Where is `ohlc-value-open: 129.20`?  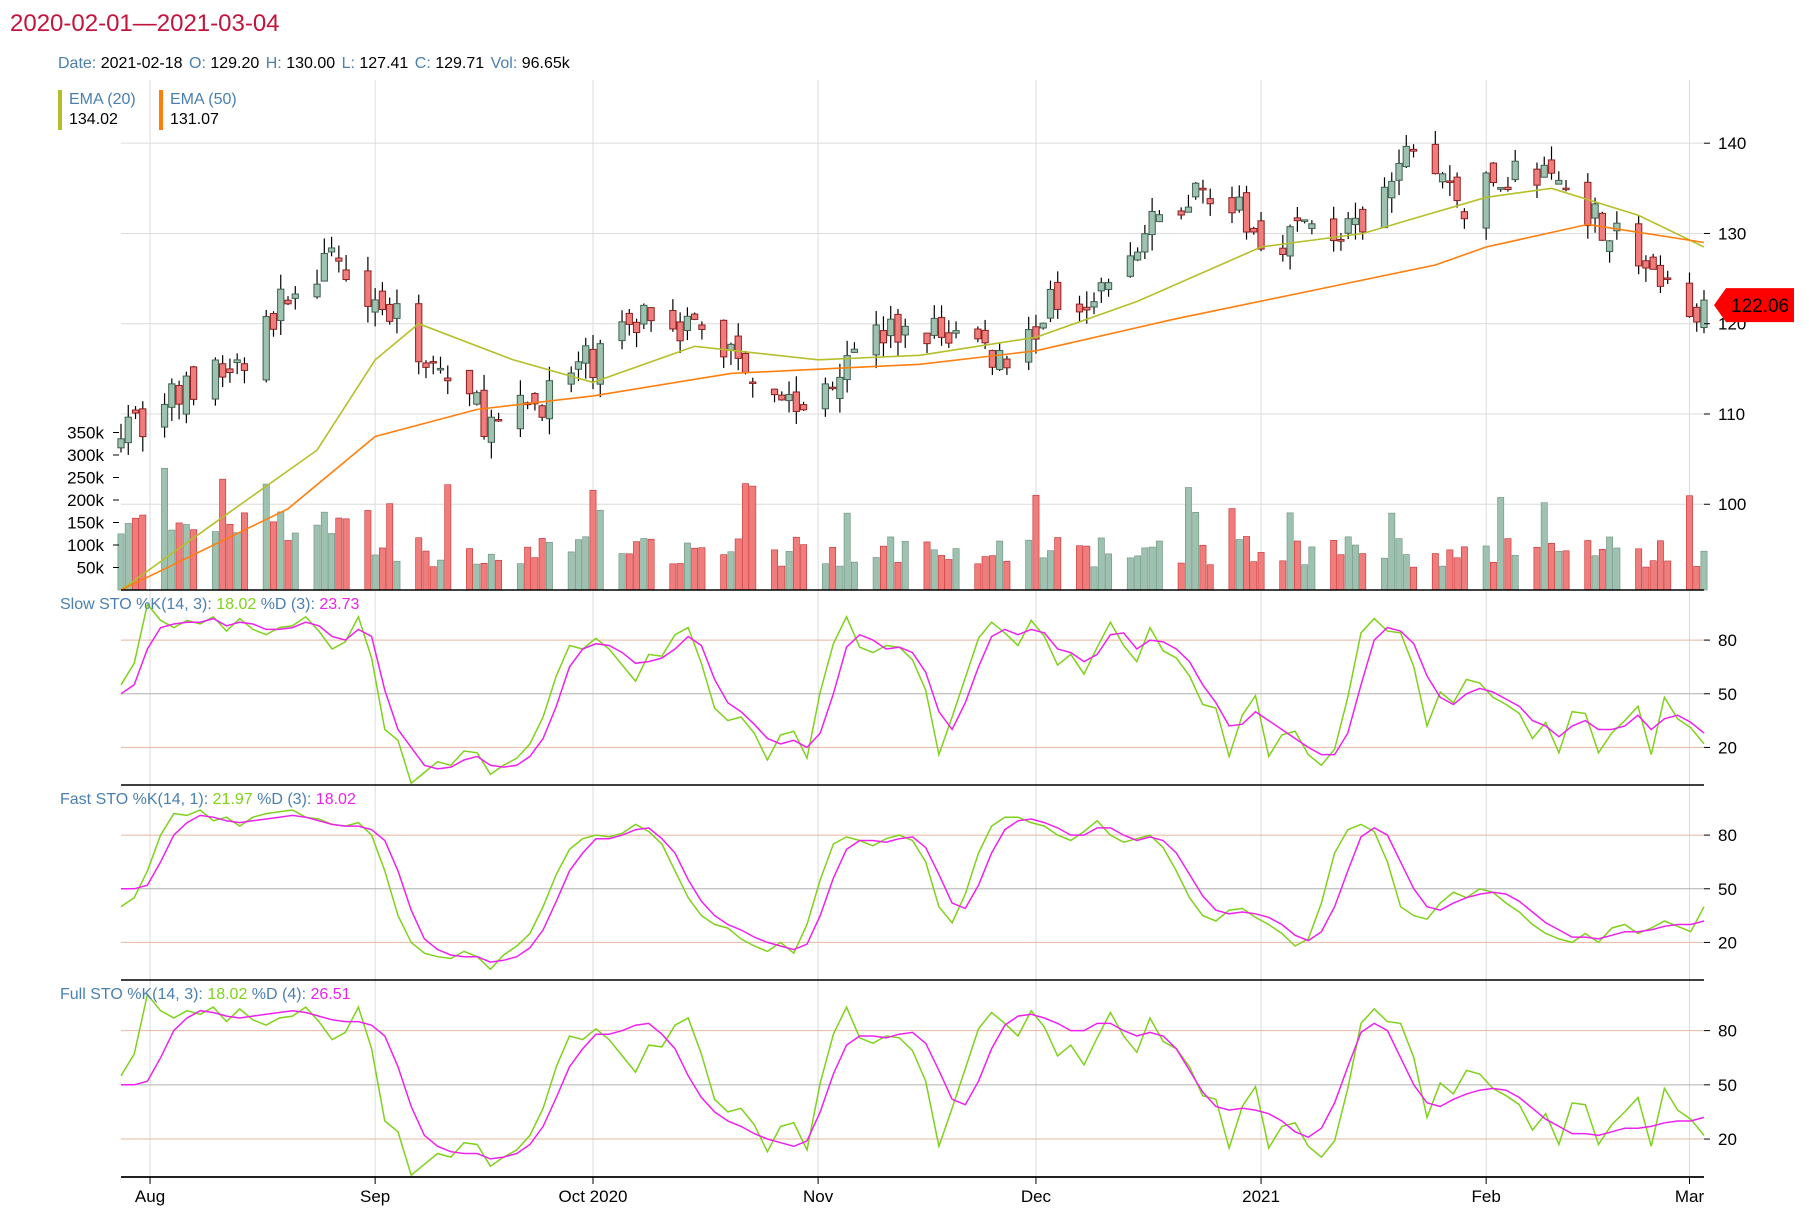 ohlc-value-open: 129.20 is located at coordinates (235, 63).